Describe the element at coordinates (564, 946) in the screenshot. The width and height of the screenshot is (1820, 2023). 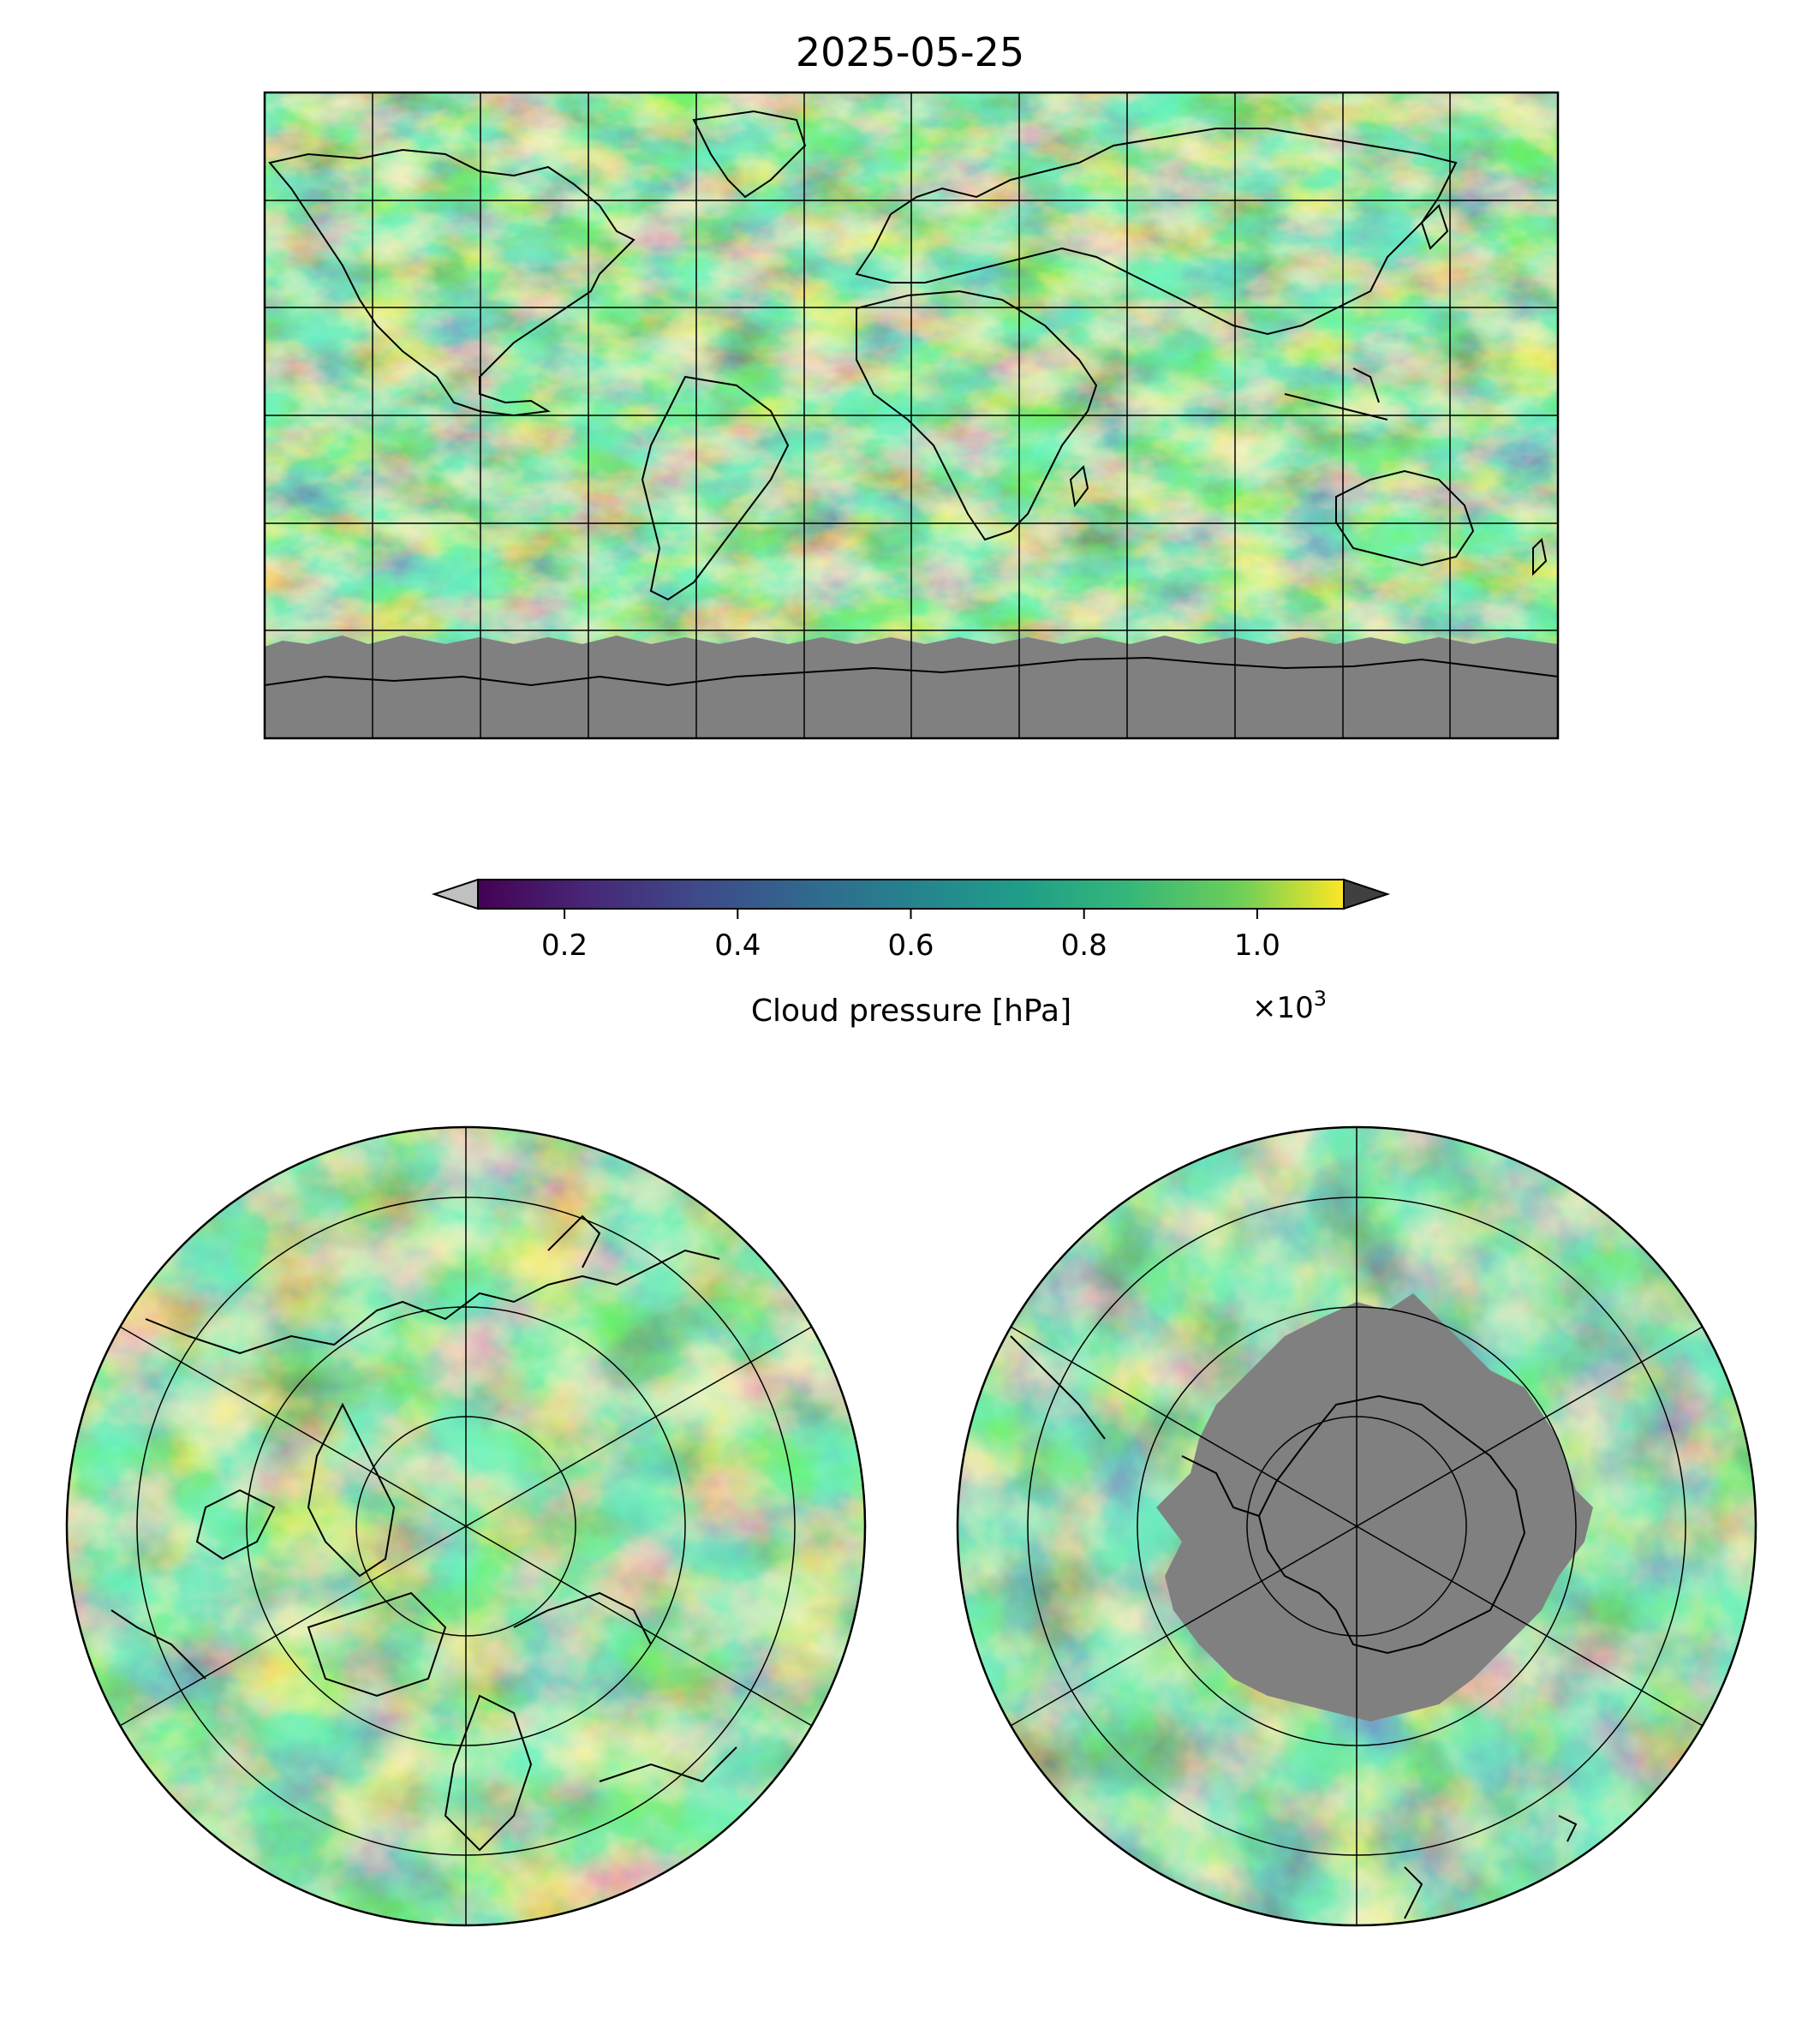
I see `colorbar-tick-label: 0.2` at that location.